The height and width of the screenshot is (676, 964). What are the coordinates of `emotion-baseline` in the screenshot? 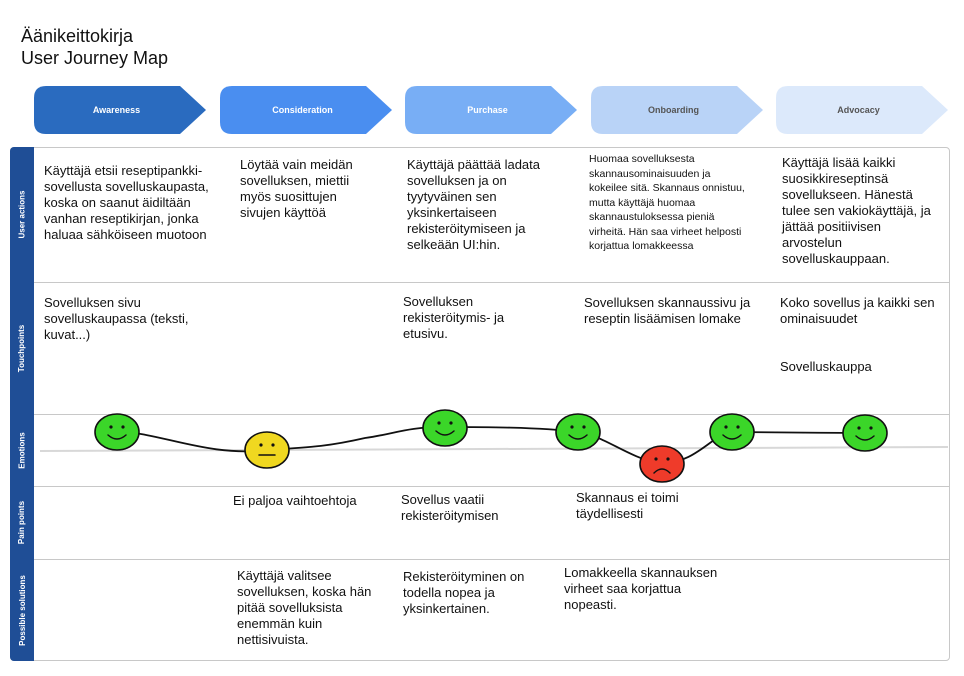 It's located at (494, 449).